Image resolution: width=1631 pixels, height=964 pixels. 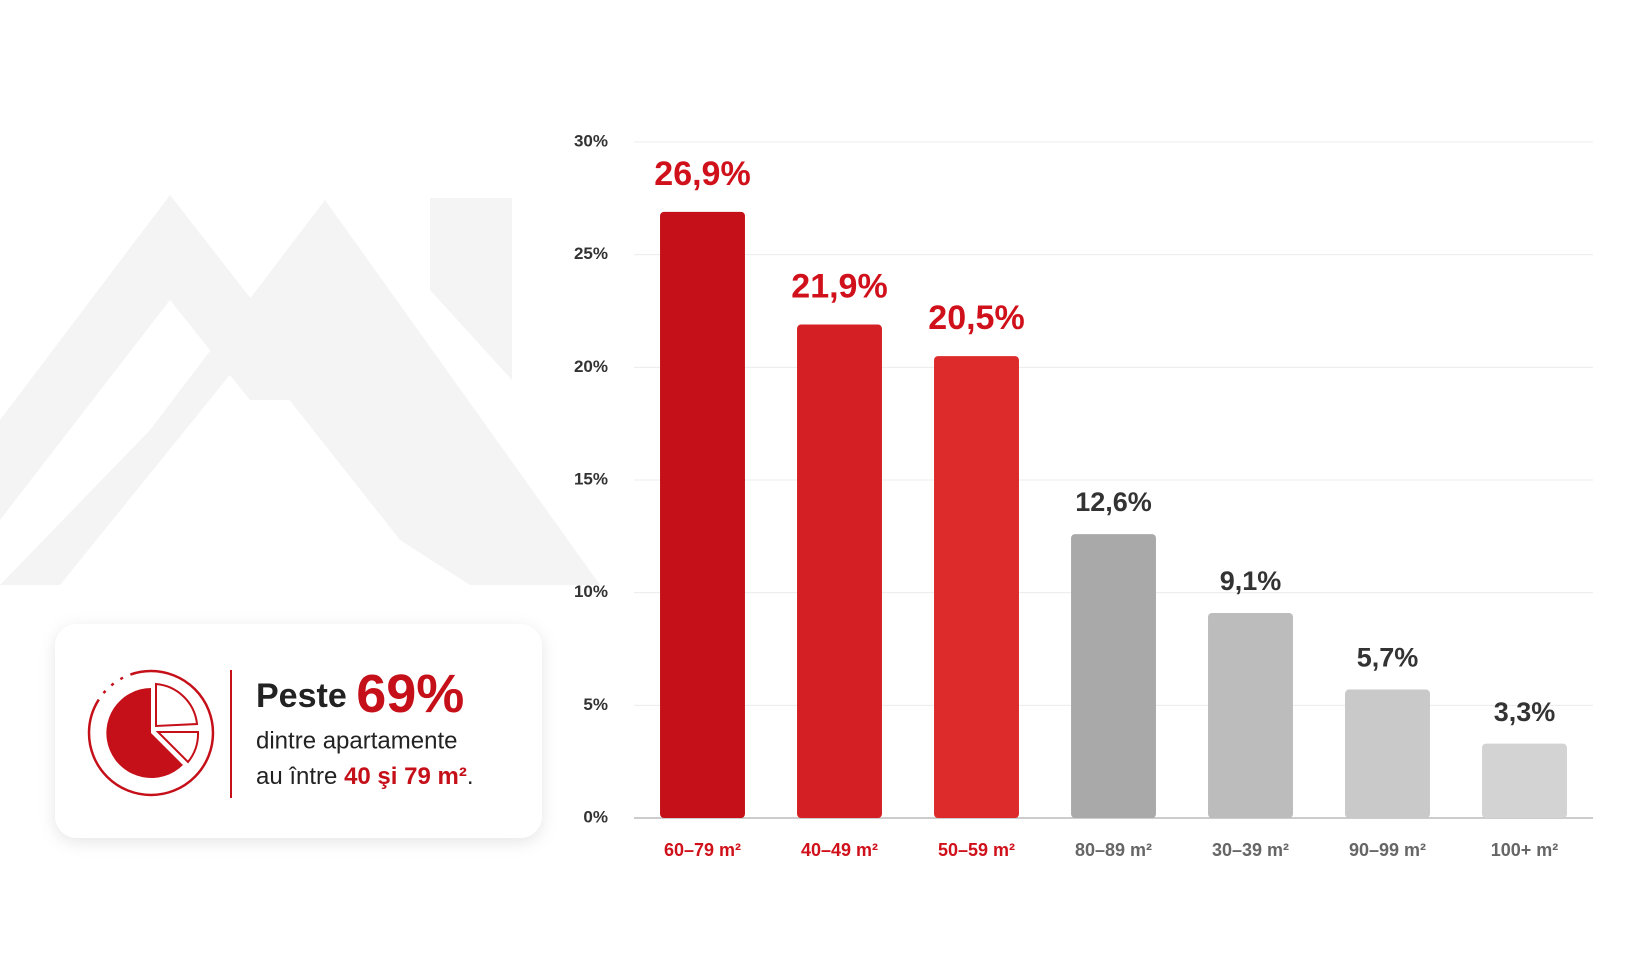 I want to click on value-label: 5,7%, so click(x=1388, y=658).